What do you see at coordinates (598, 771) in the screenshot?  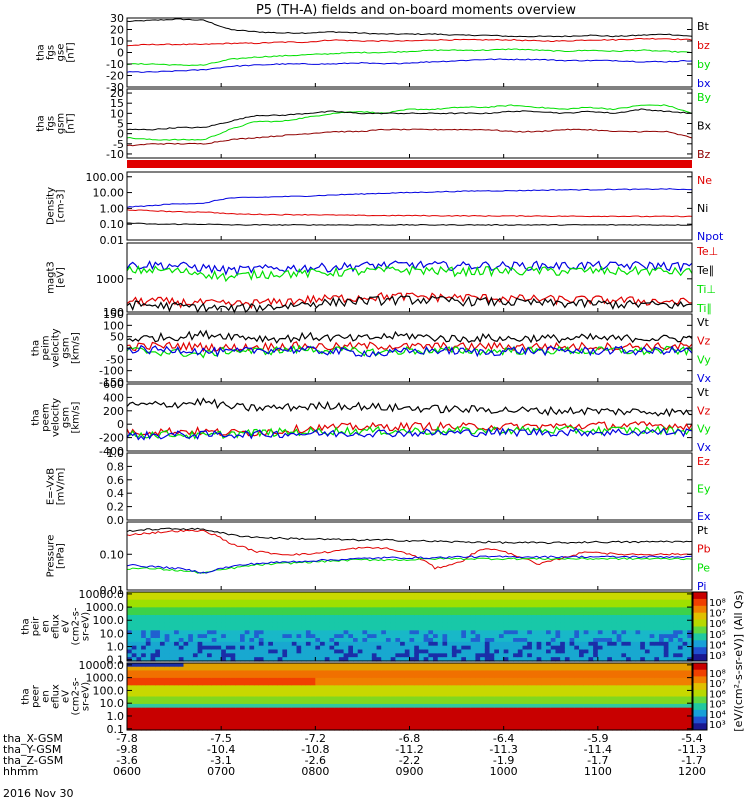 I see `x-tick-label: 1100` at bounding box center [598, 771].